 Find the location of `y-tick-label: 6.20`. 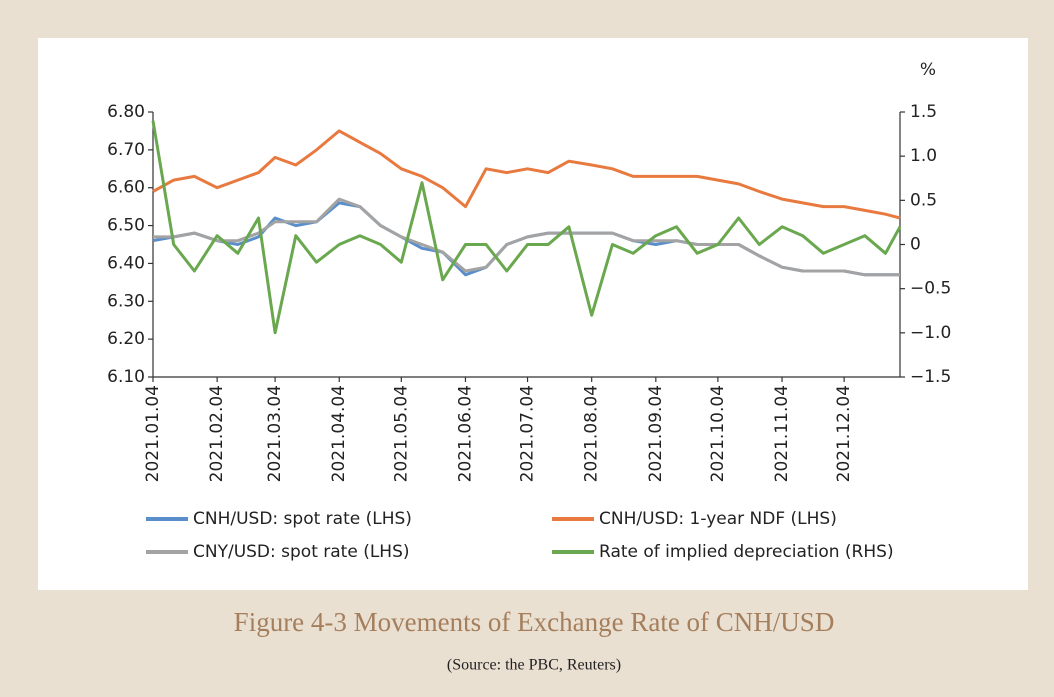

y-tick-label: 6.20 is located at coordinates (126, 339).